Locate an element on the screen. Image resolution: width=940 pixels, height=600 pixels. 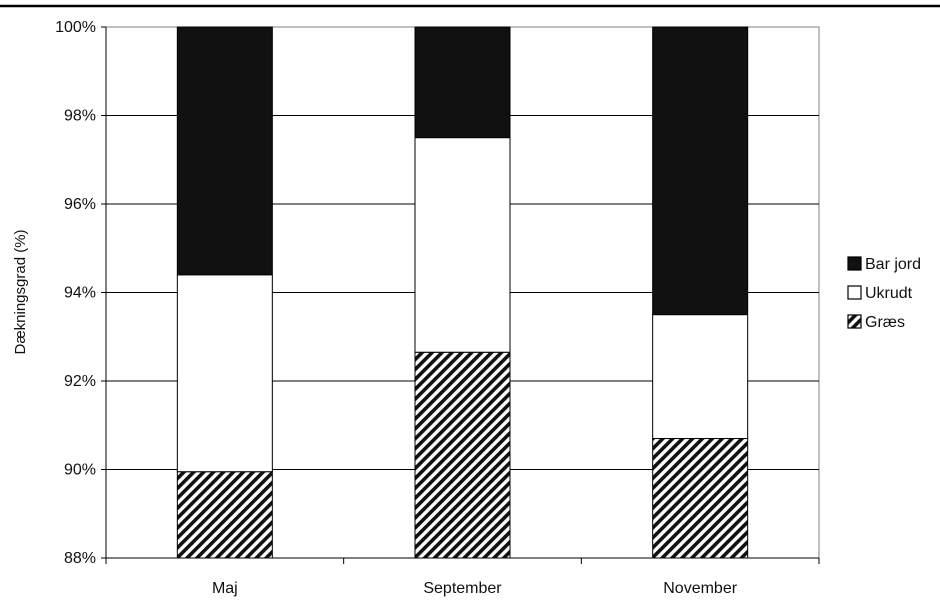
y-tick-label: 96% is located at coordinates (80, 204).